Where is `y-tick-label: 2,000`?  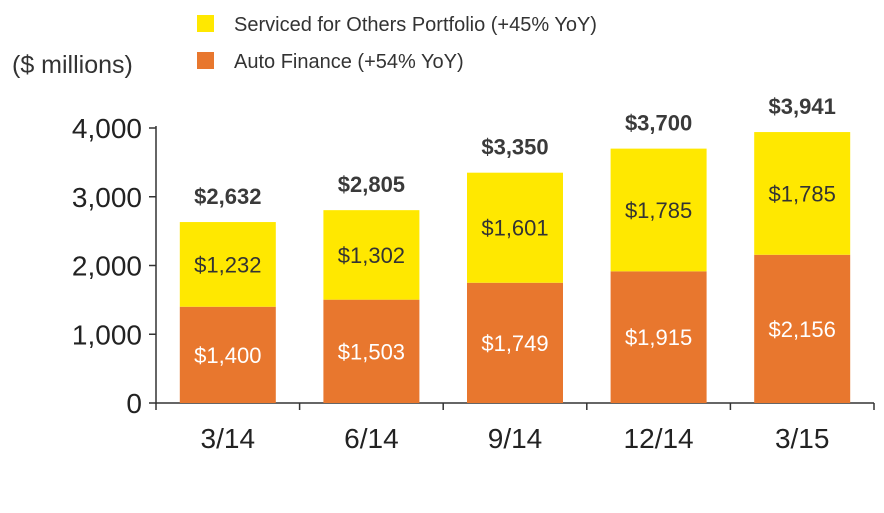
y-tick-label: 2,000 is located at coordinates (107, 266).